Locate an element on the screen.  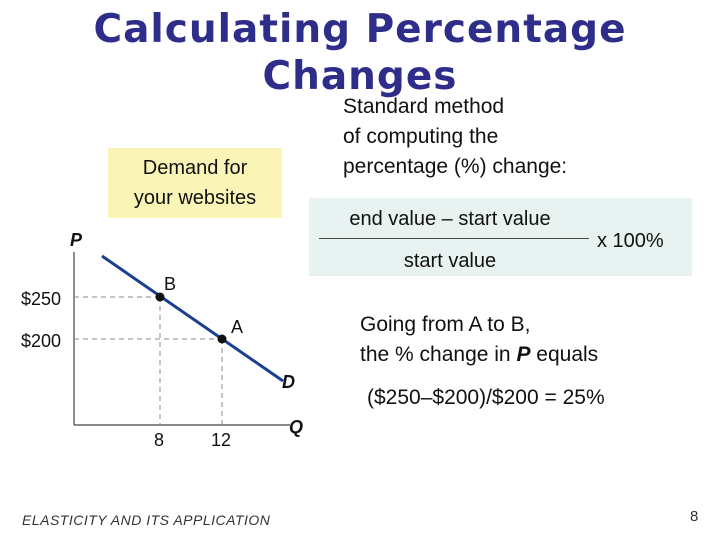
page-number: 8 is located at coordinates (694, 516).